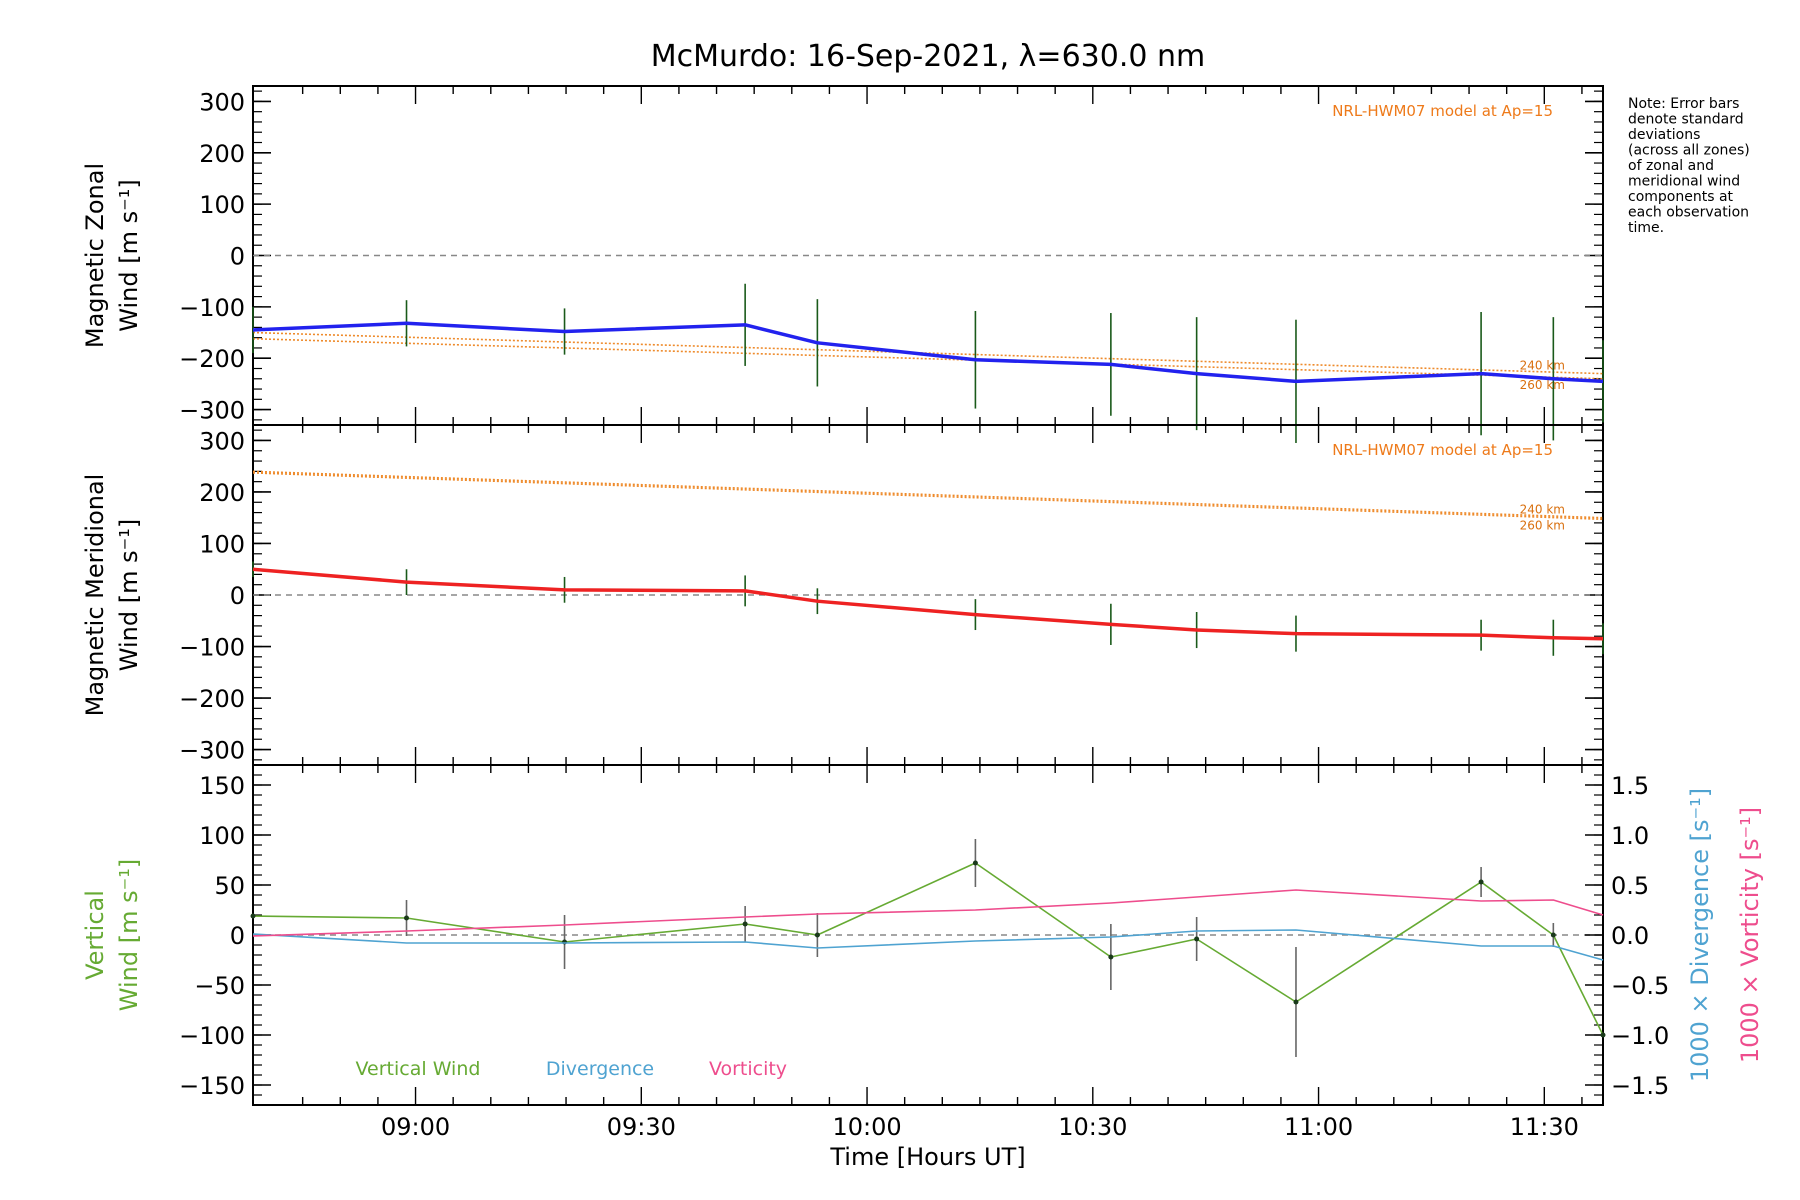  I want to click on note-line: Note: Error bars, so click(1683, 104).